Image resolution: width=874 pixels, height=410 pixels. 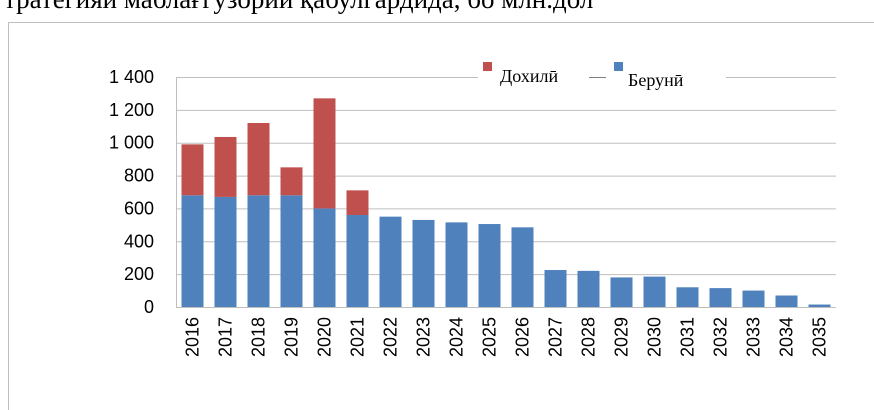 I want to click on x-tick-label: 2017, so click(x=226, y=337).